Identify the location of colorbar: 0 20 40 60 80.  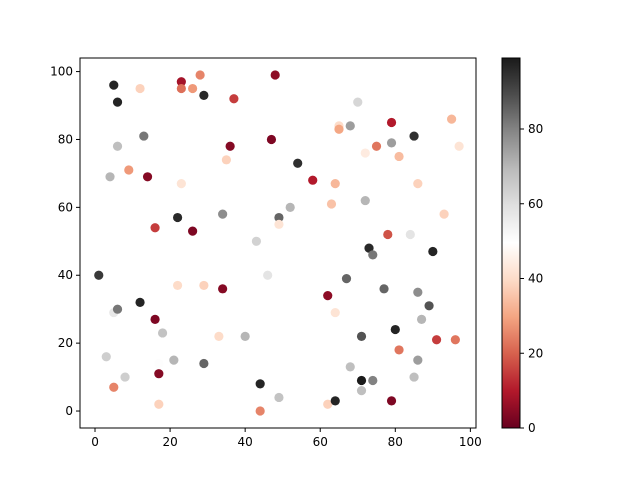
(522, 246).